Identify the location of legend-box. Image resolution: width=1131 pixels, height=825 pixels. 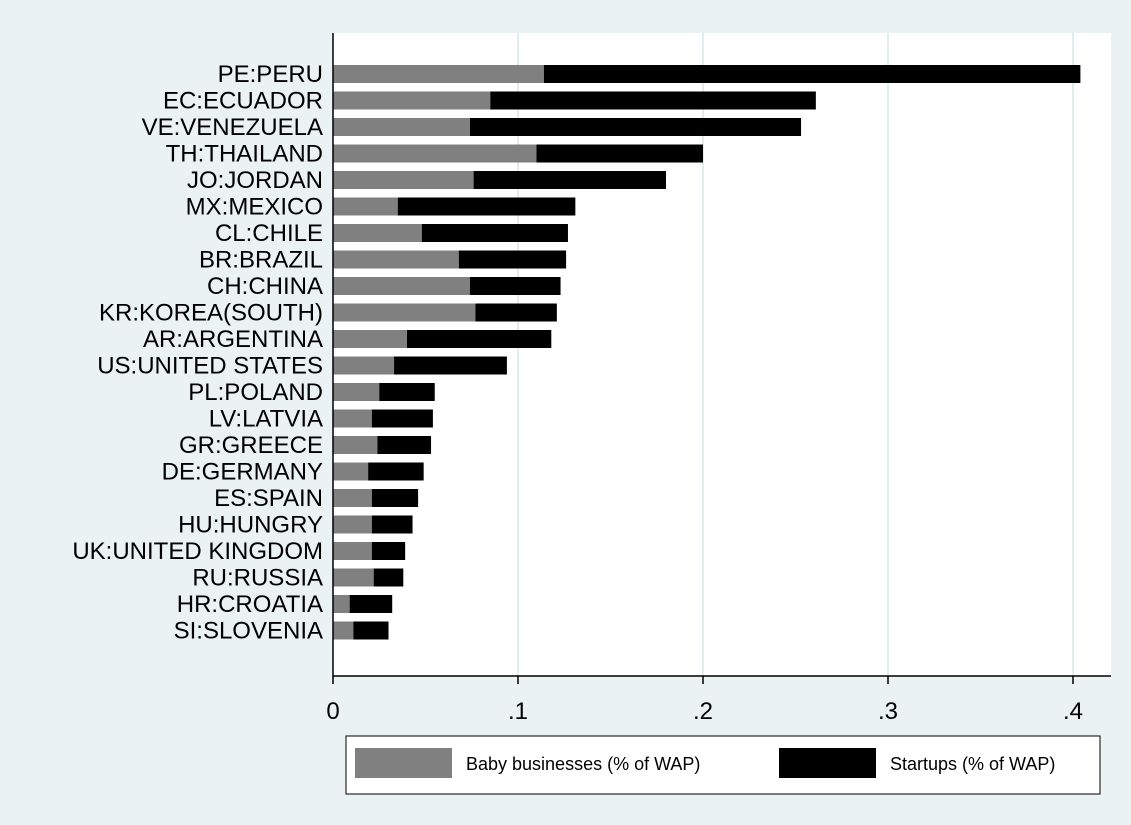
(723, 765).